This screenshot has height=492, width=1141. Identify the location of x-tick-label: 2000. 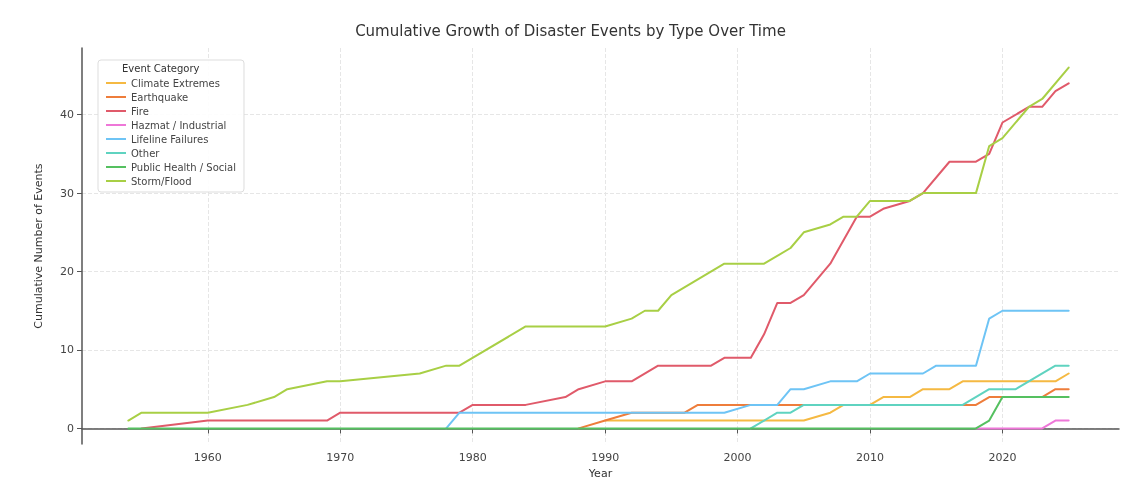
(737, 458).